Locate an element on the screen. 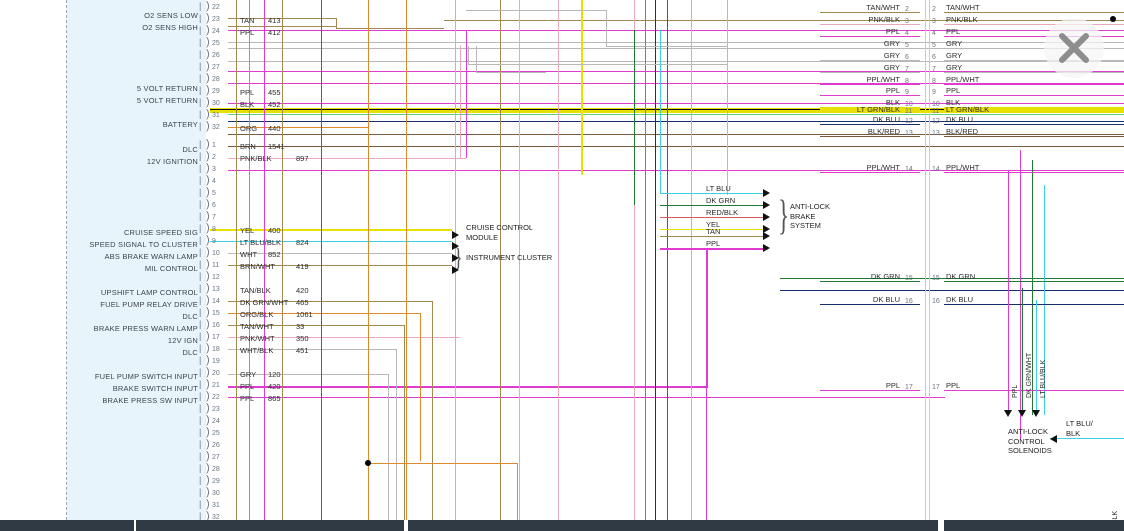  connector-pin-number: 17 is located at coordinates (909, 387).